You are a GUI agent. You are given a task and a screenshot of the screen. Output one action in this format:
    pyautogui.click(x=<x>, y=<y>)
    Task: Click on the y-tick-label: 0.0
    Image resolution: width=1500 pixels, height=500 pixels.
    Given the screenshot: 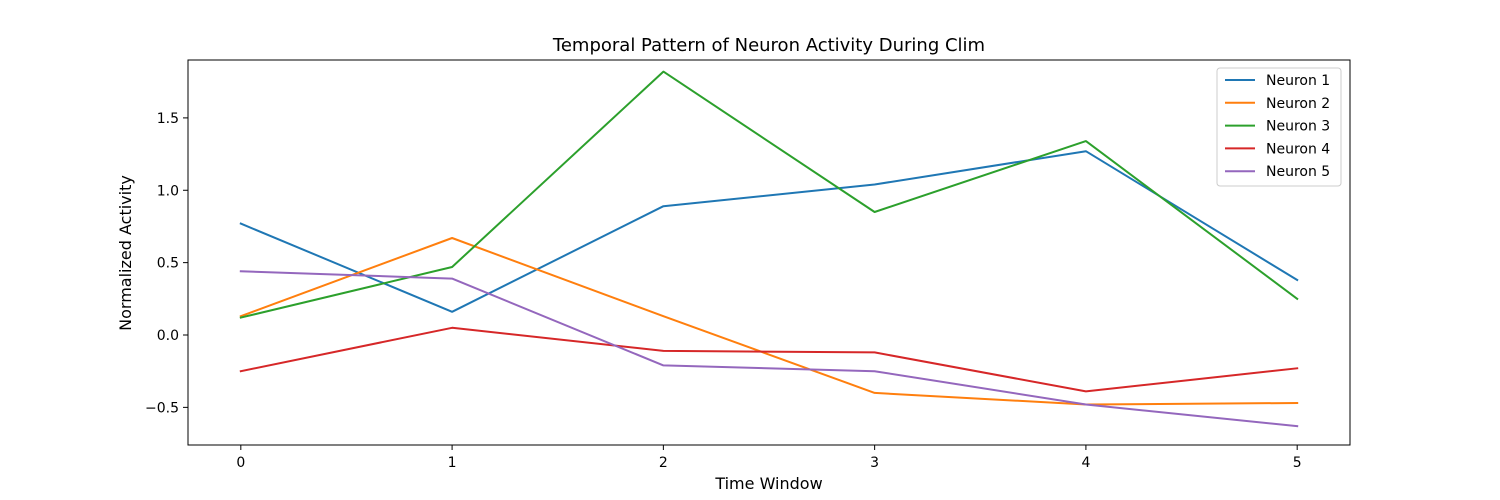 What is the action you would take?
    pyautogui.click(x=168, y=336)
    